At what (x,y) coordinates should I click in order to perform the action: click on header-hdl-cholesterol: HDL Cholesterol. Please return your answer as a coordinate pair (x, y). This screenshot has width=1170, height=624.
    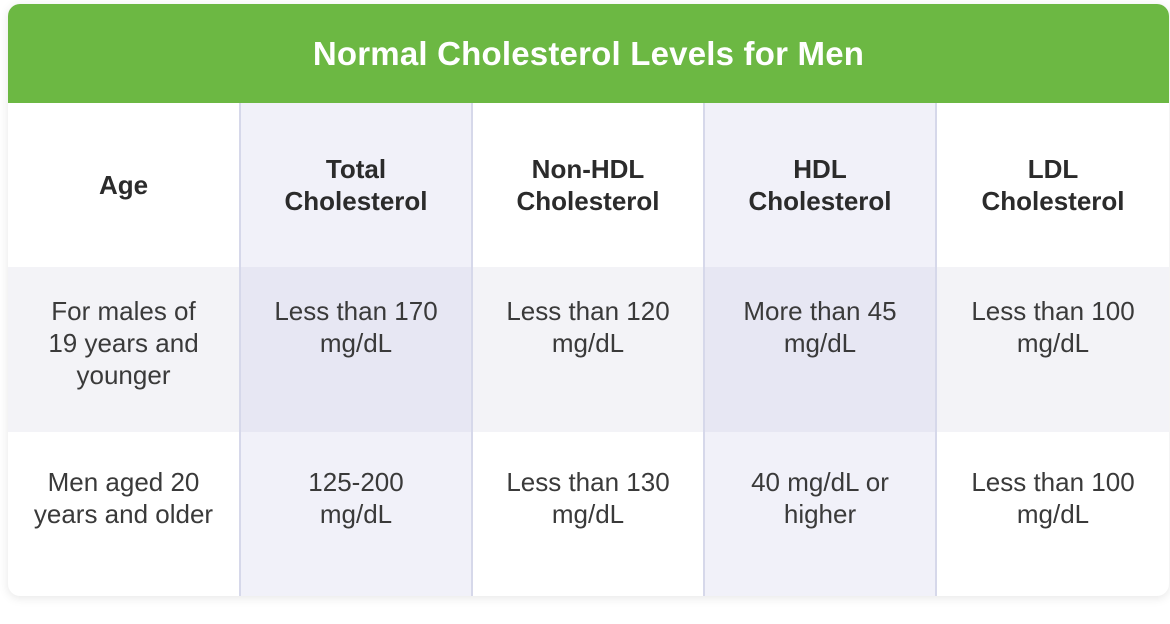
    Looking at the image, I should click on (820, 185).